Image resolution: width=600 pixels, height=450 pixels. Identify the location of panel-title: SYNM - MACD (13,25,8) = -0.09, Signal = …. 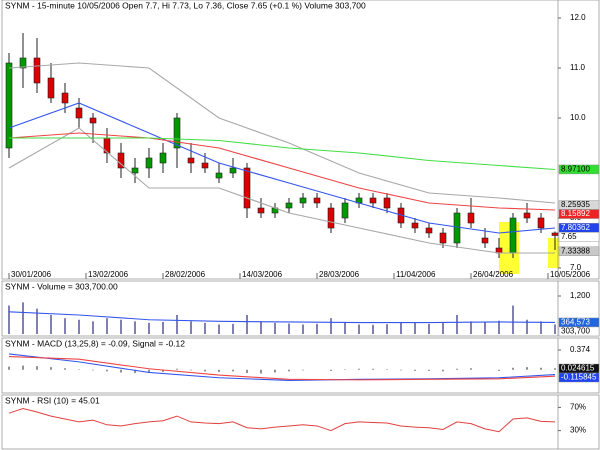
(95, 343).